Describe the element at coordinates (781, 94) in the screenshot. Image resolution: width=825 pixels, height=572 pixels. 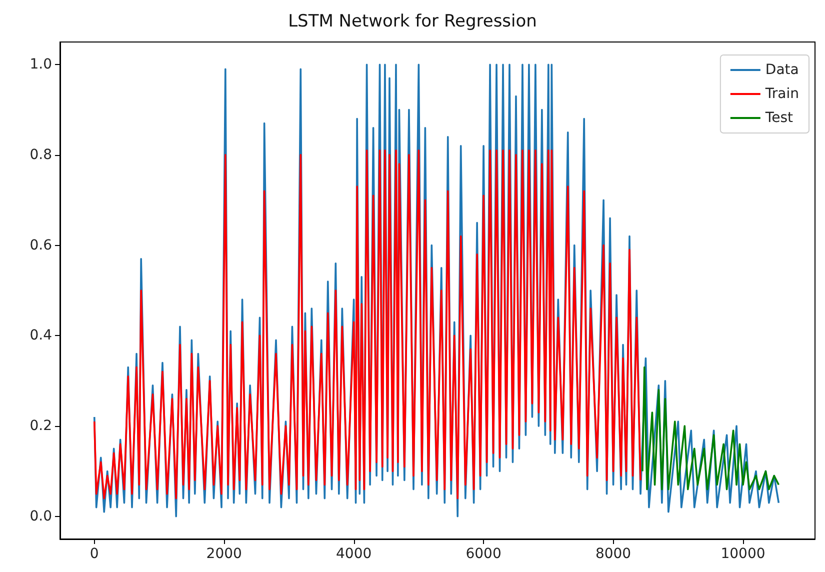
I see `legend-label: Train` at that location.